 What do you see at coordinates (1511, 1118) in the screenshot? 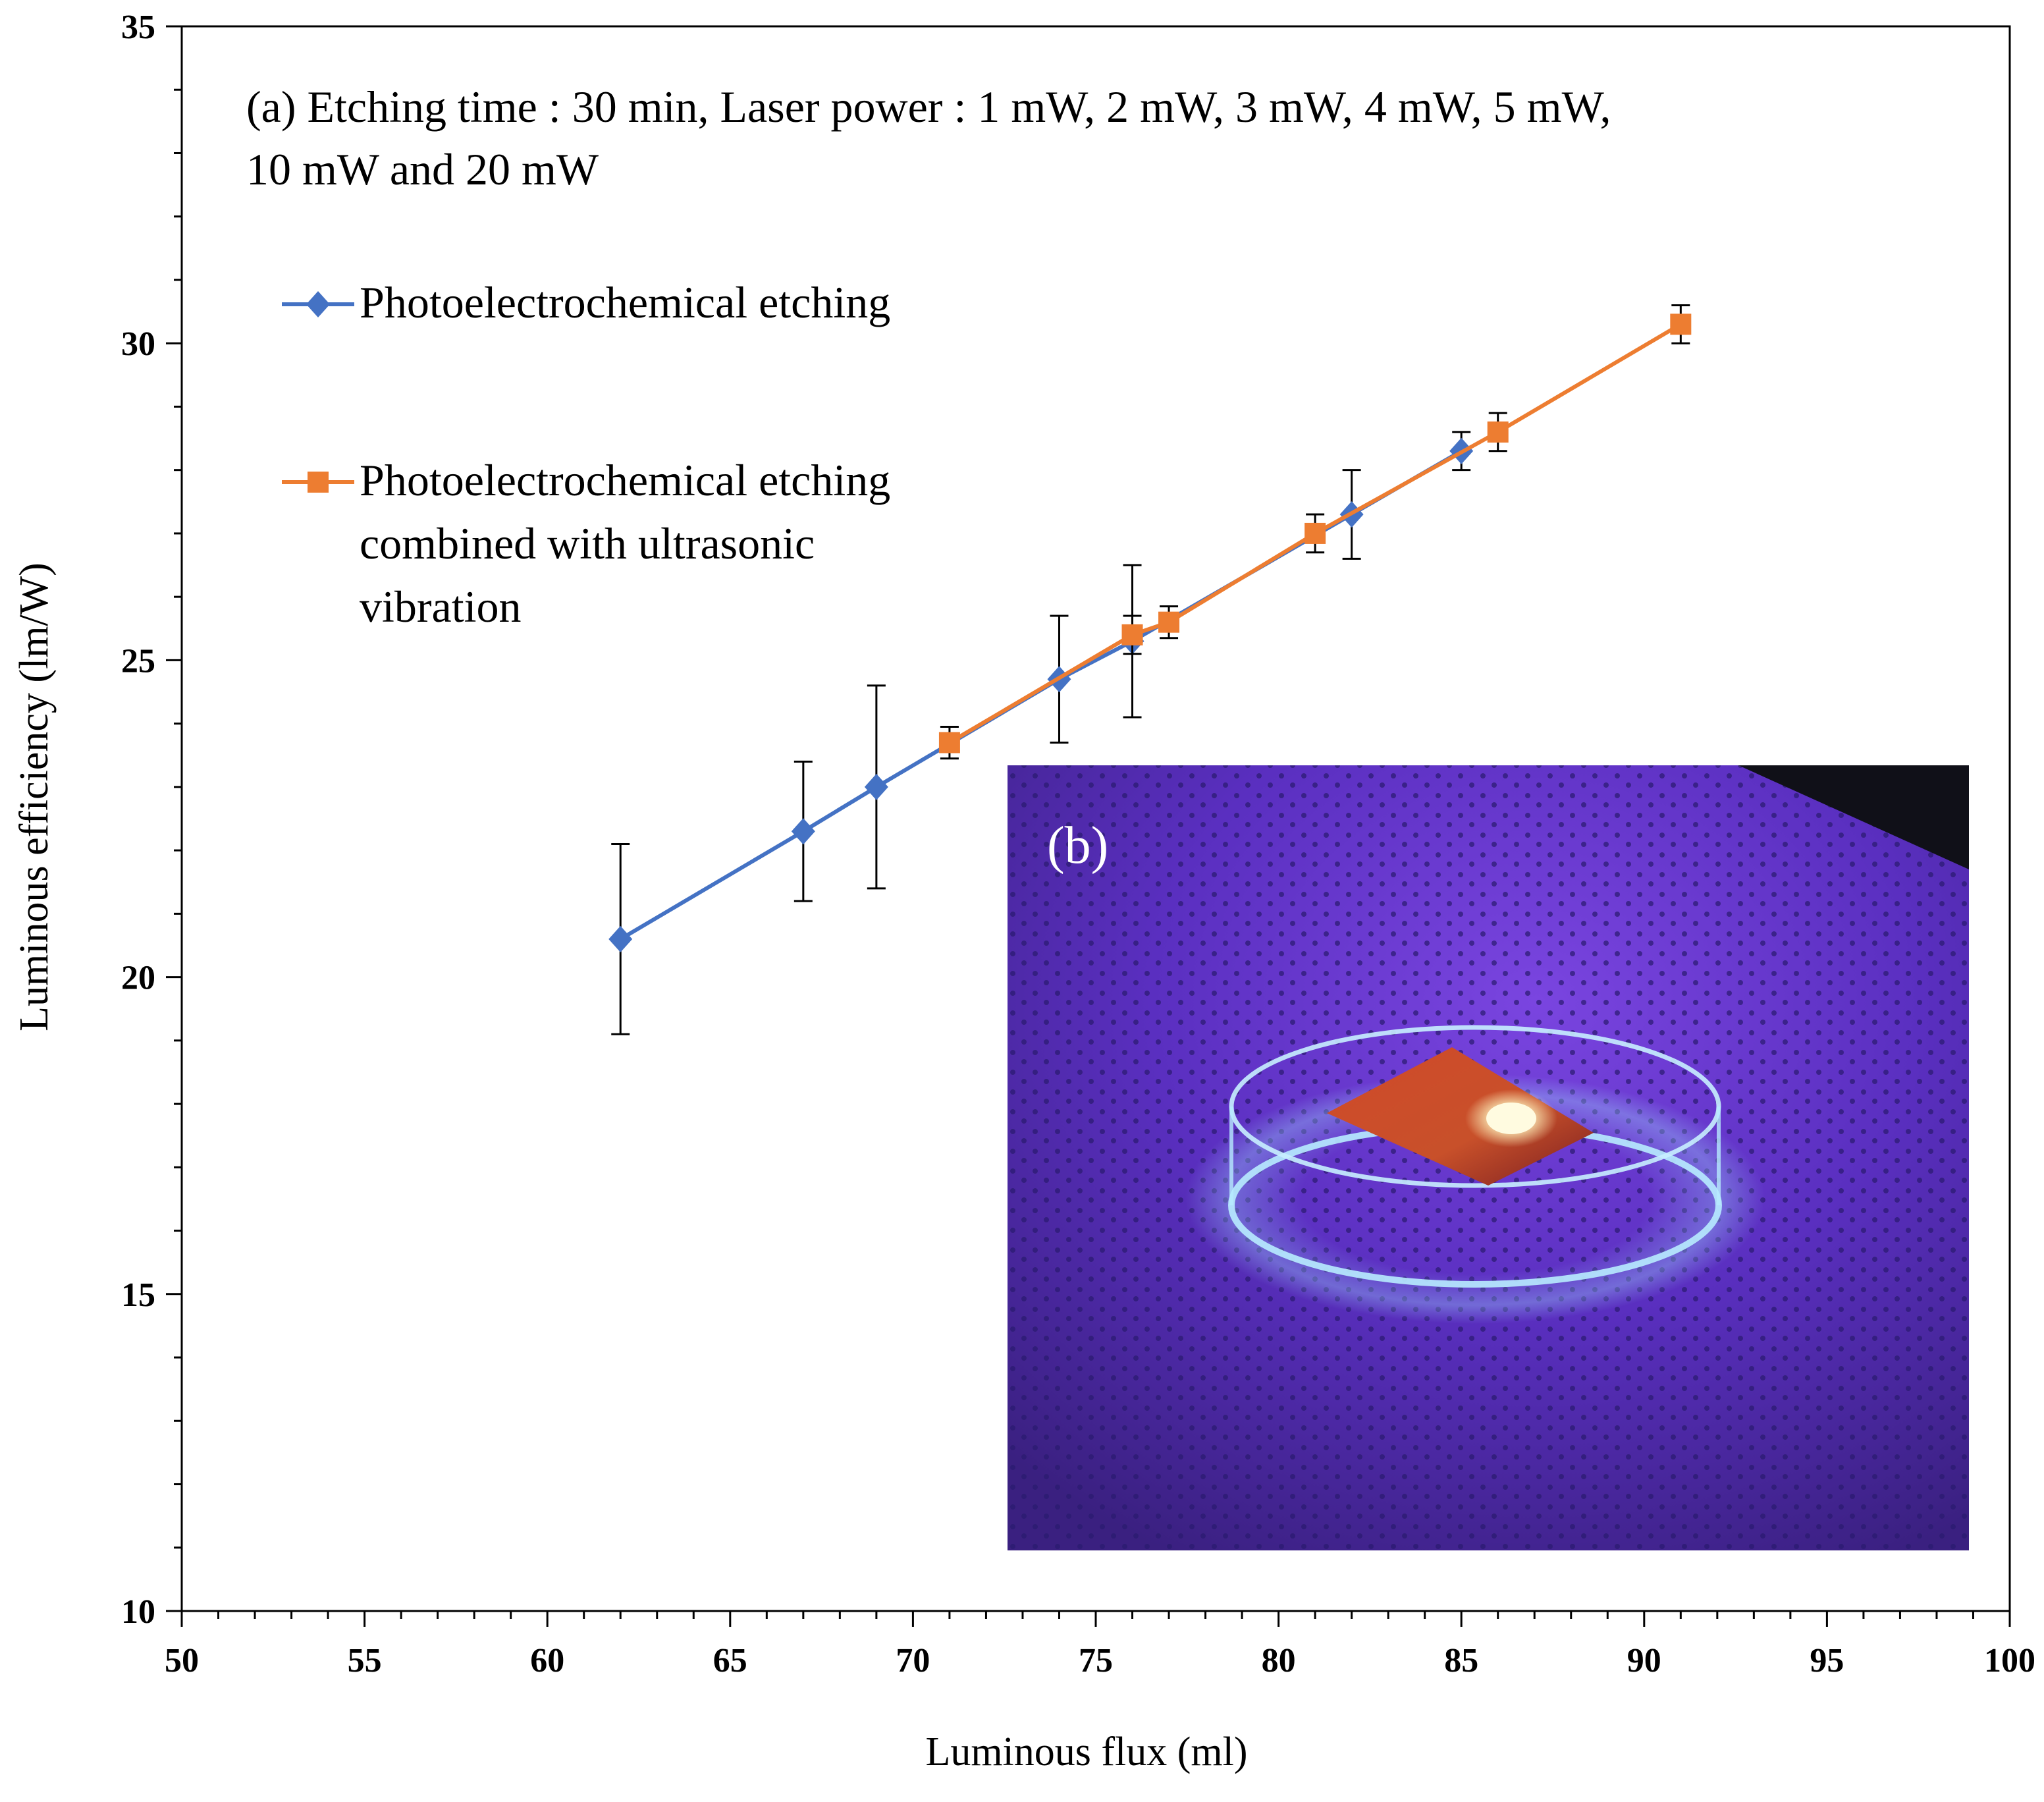
I see `led-spot` at bounding box center [1511, 1118].